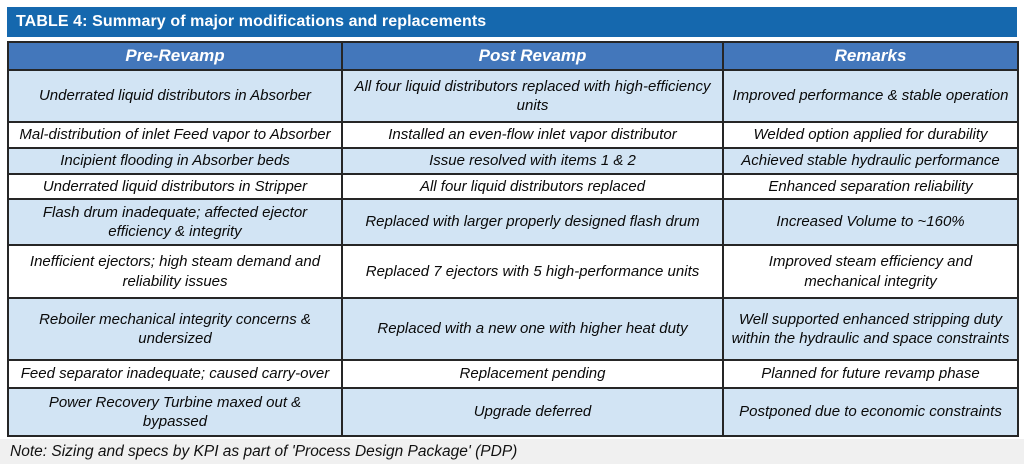 This screenshot has height=464, width=1024. Describe the element at coordinates (175, 161) in the screenshot. I see `cell-pre-revamp: Incipient flooding in Absorber beds` at that location.